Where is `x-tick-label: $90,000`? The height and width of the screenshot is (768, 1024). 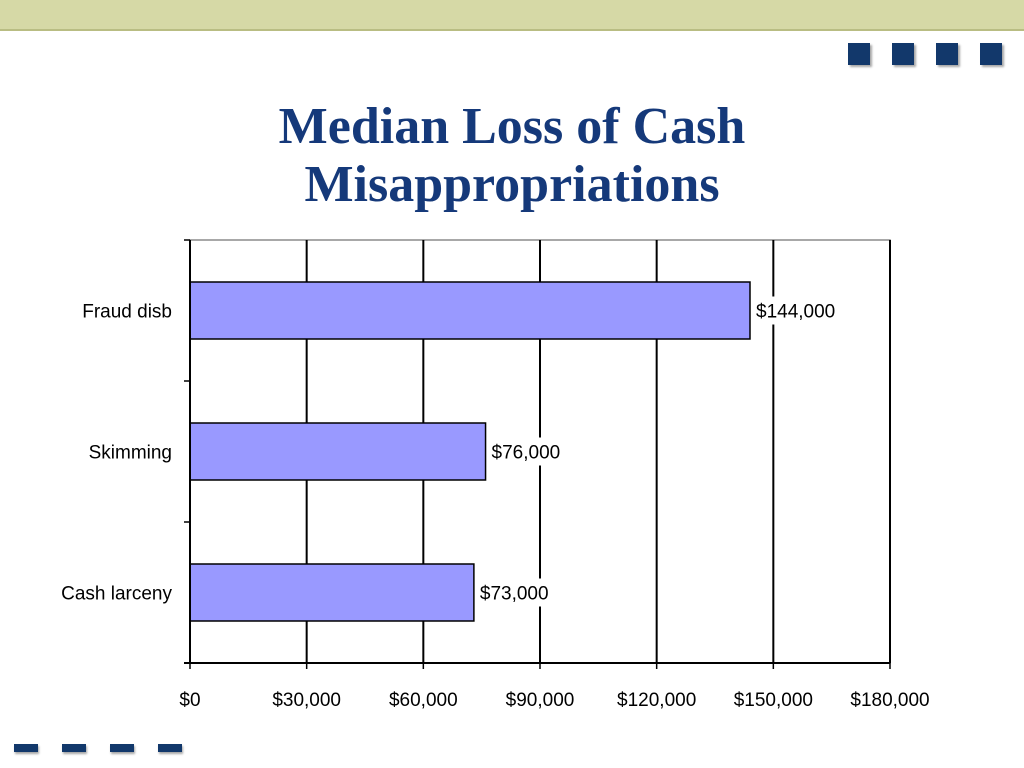 x-tick-label: $90,000 is located at coordinates (540, 700).